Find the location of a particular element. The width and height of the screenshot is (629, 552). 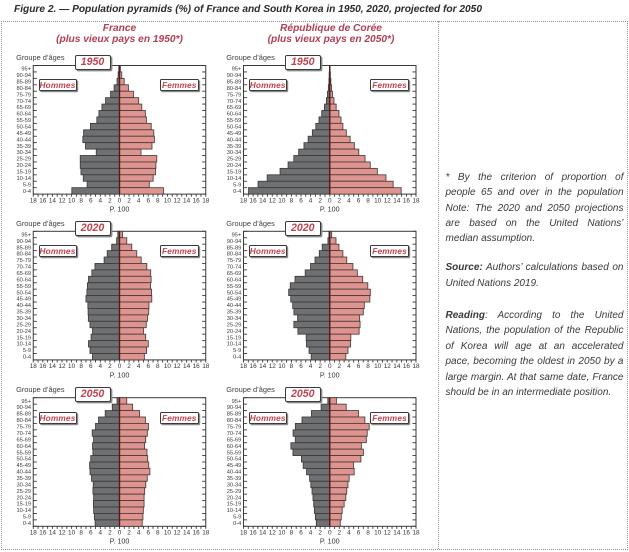

svg-text: 60-64 is located at coordinates (24, 280).